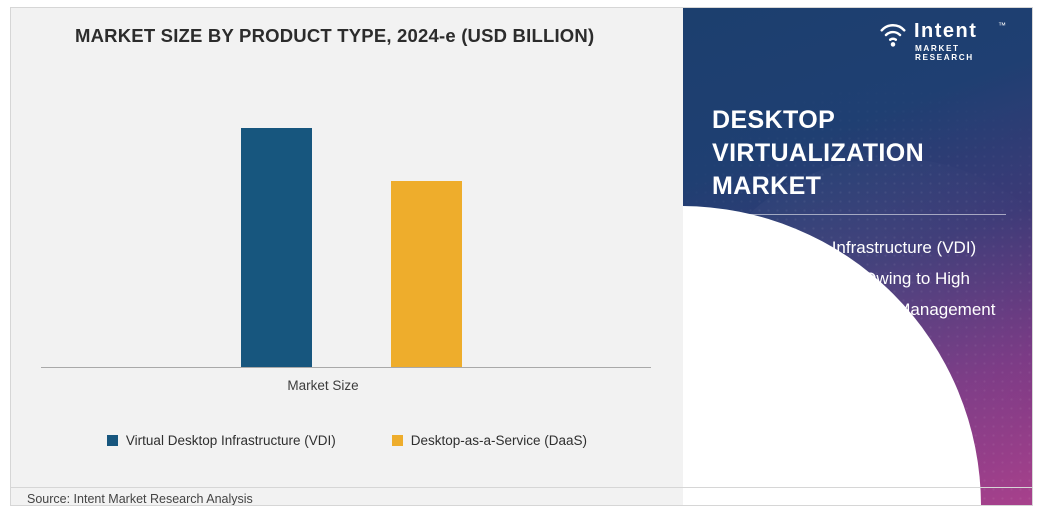  Describe the element at coordinates (1002, 25) in the screenshot. I see `logo-trademark: ™` at that location.